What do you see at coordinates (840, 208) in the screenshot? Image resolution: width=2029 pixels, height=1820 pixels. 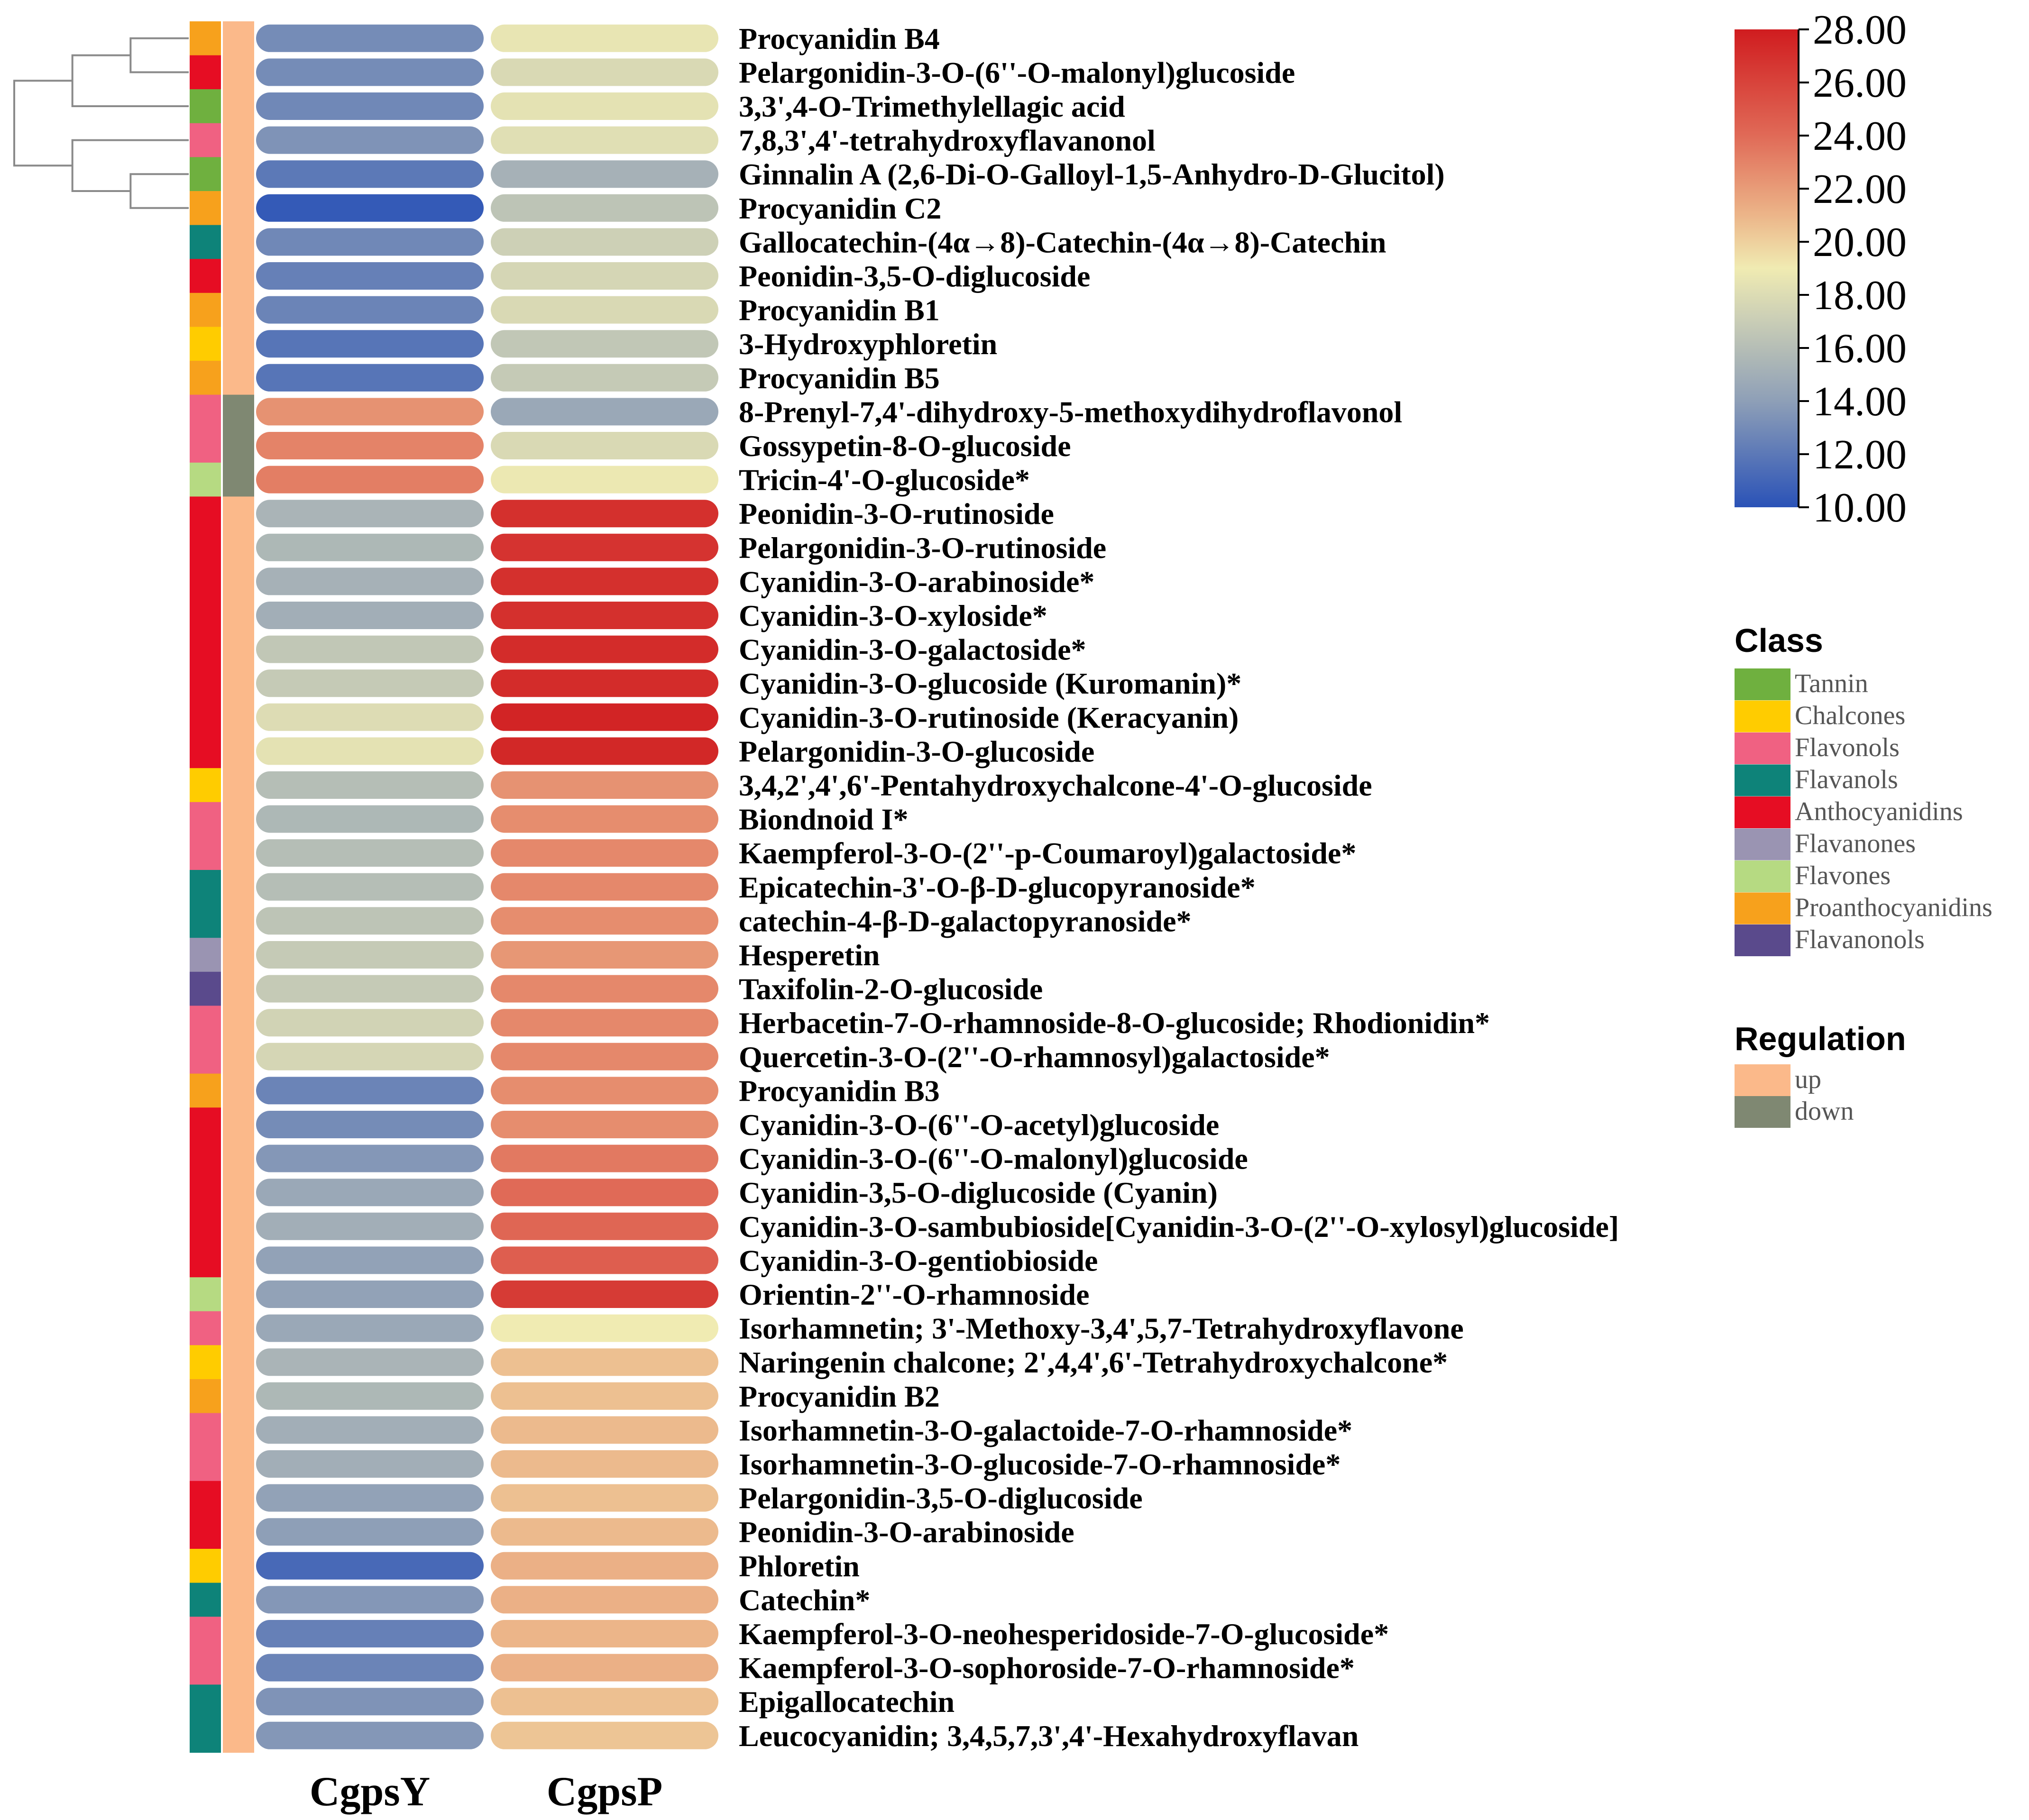 I see `row-label: Procyanidin C2` at bounding box center [840, 208].